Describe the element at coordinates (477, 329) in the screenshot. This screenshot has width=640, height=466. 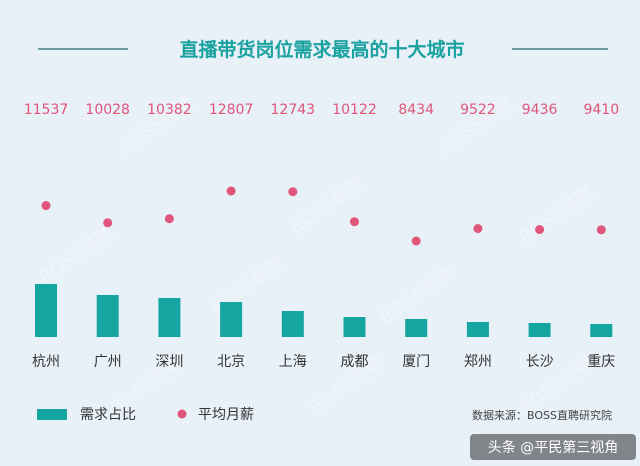
I see `demand-bar-郑州` at that location.